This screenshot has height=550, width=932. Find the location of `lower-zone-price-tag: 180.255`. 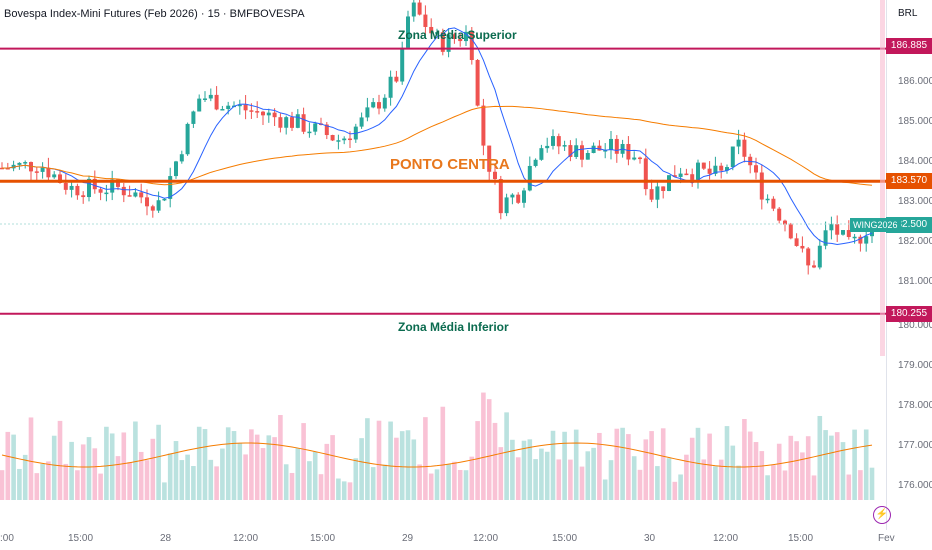

lower-zone-price-tag: 180.255 is located at coordinates (909, 314).